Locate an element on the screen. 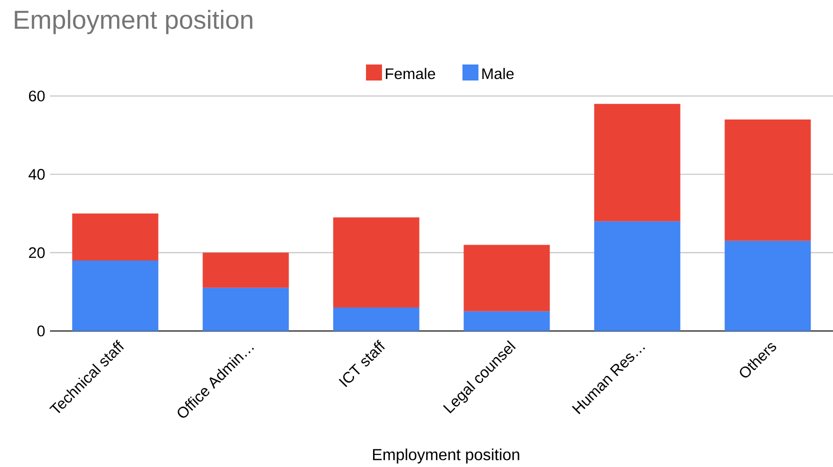  y-tick-label: 20 is located at coordinates (37, 252).